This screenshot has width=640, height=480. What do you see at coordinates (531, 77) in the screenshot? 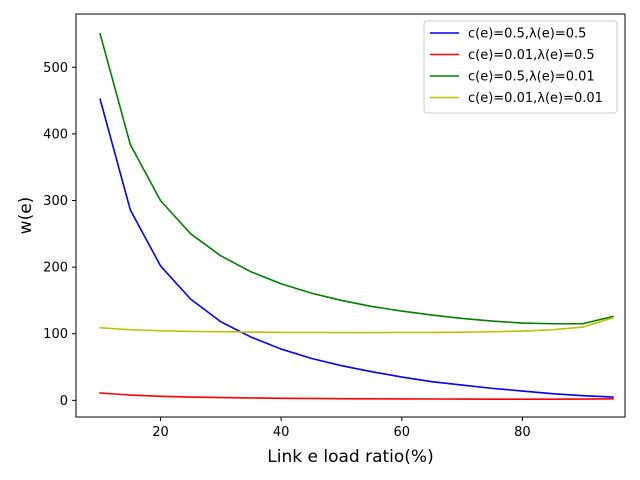
I see `legend-label-3: c(e)=0.5,λ(e)=0.01` at bounding box center [531, 77].